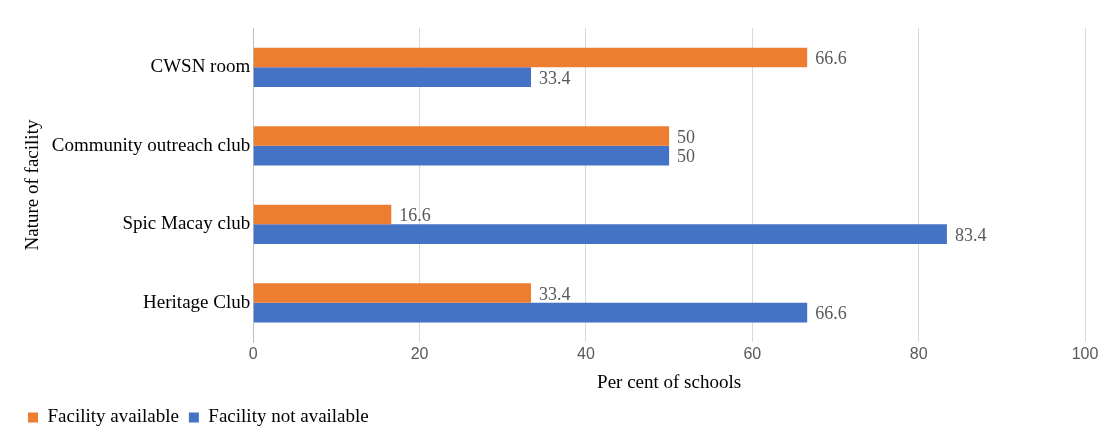 This screenshot has height=445, width=1113. I want to click on data-label: 83.4, so click(970, 234).